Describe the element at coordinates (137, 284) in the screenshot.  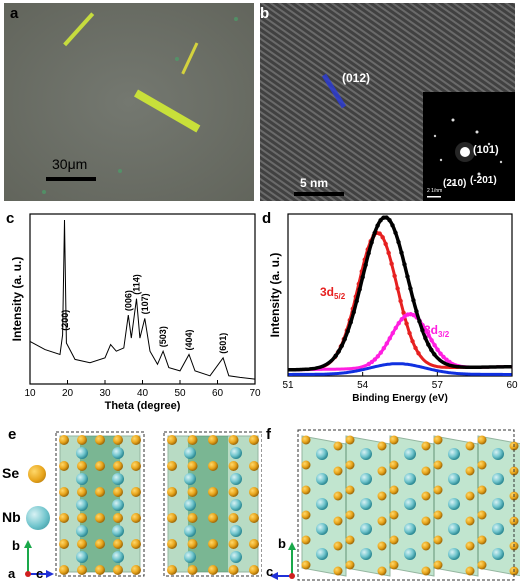
I see `peak-label: (114)` at that location.